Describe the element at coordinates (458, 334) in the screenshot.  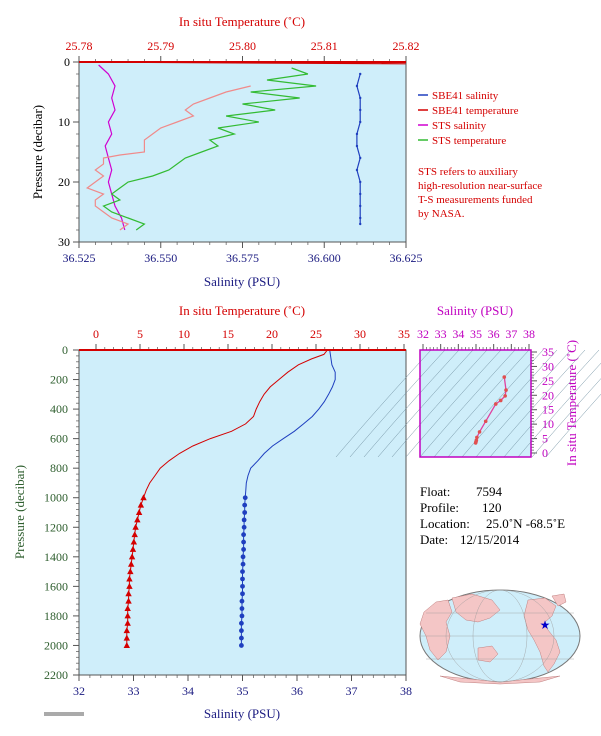
I see `ts-sal-tick-label: 34` at that location.